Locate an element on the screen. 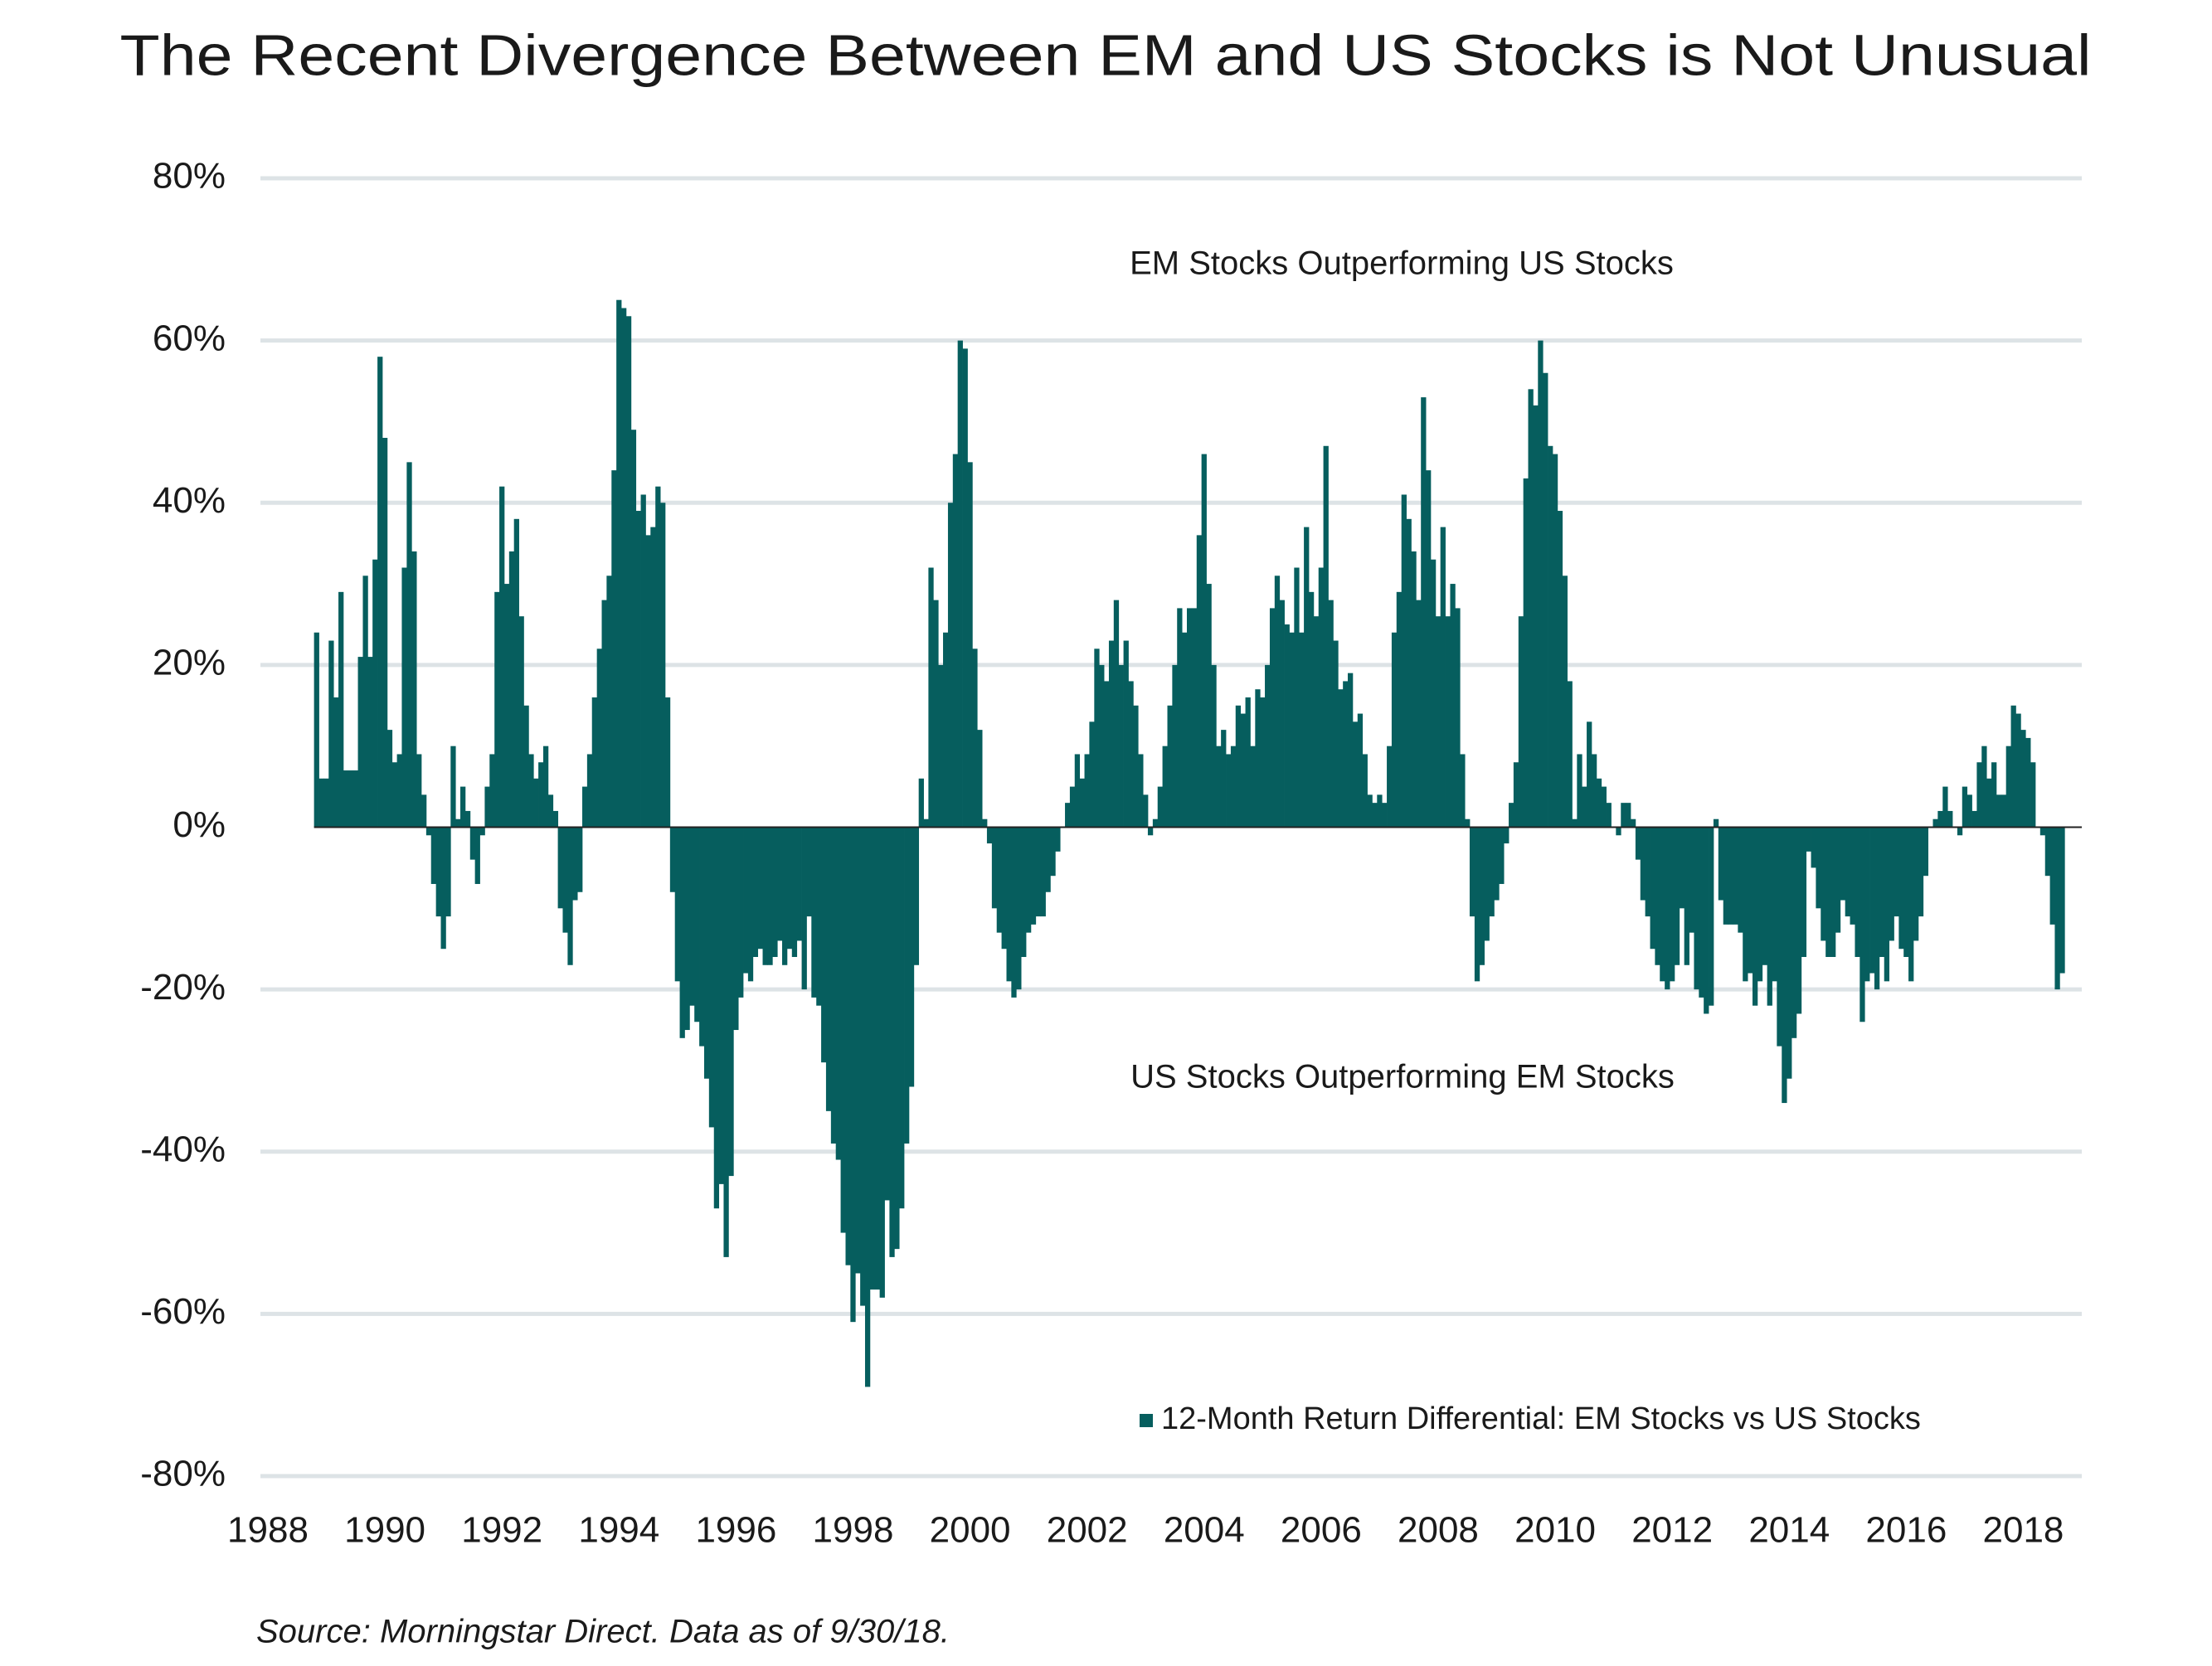  y-tick-label: -80% is located at coordinates (183, 1474).